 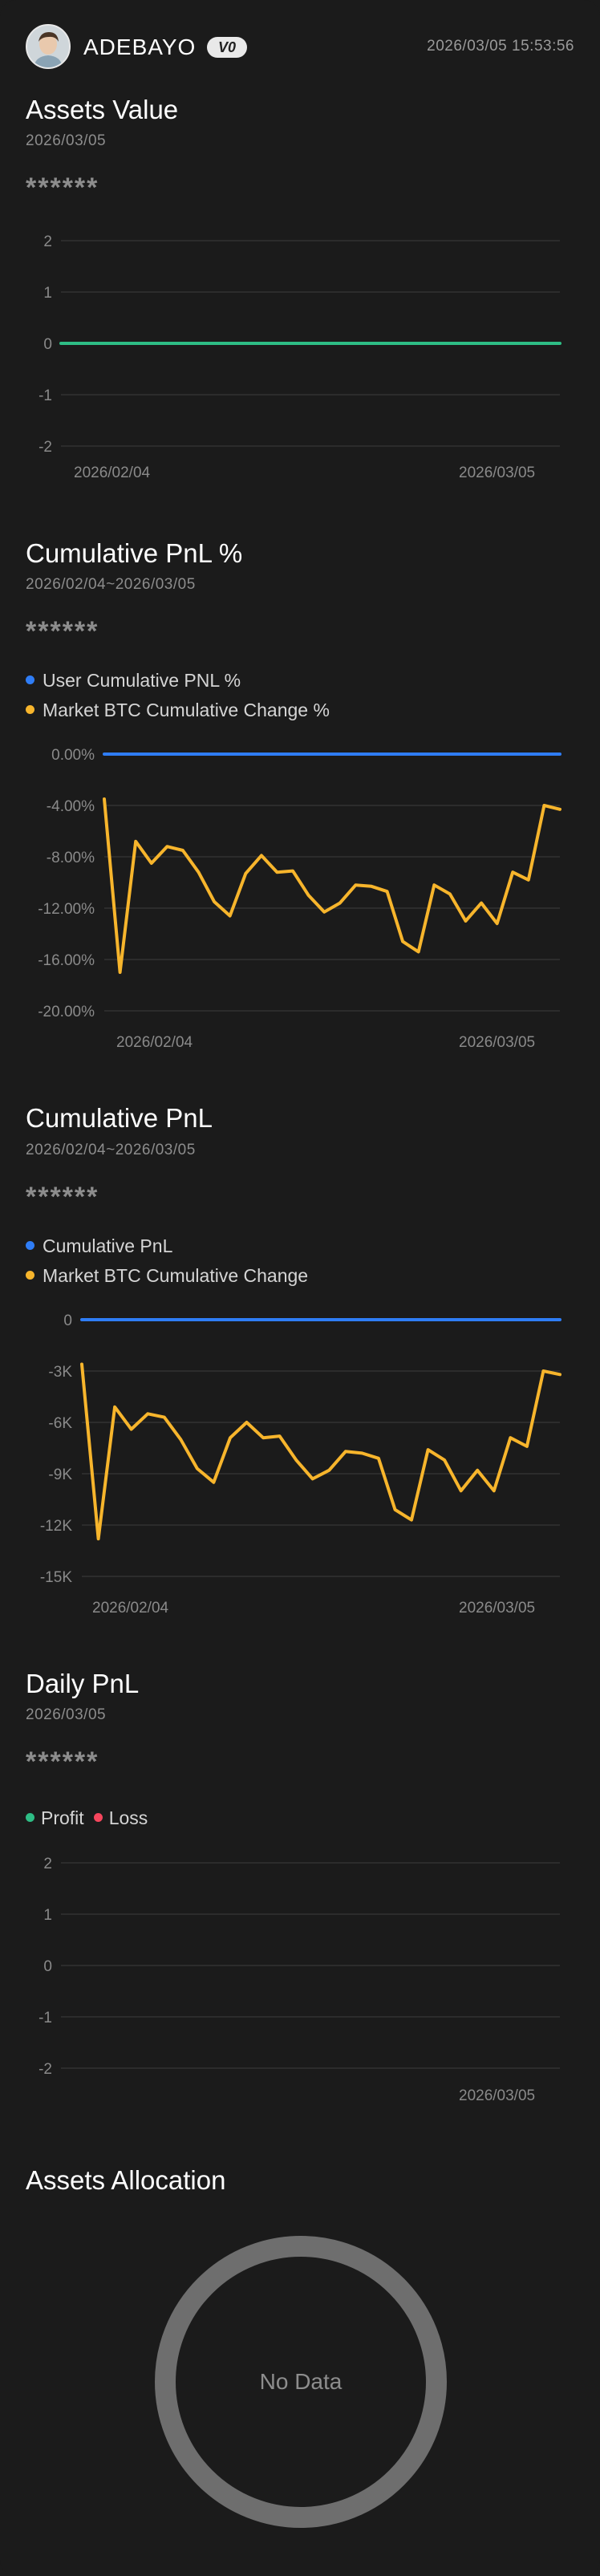 What do you see at coordinates (186, 710) in the screenshot?
I see `legend-label: Market BTC Cumulative Change %` at bounding box center [186, 710].